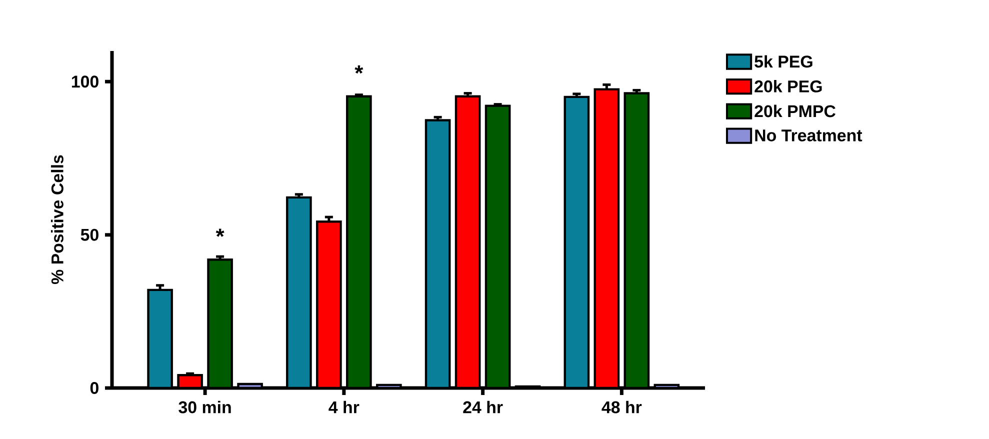  I want to click on x-tick-label: 24 hr, so click(483, 407).